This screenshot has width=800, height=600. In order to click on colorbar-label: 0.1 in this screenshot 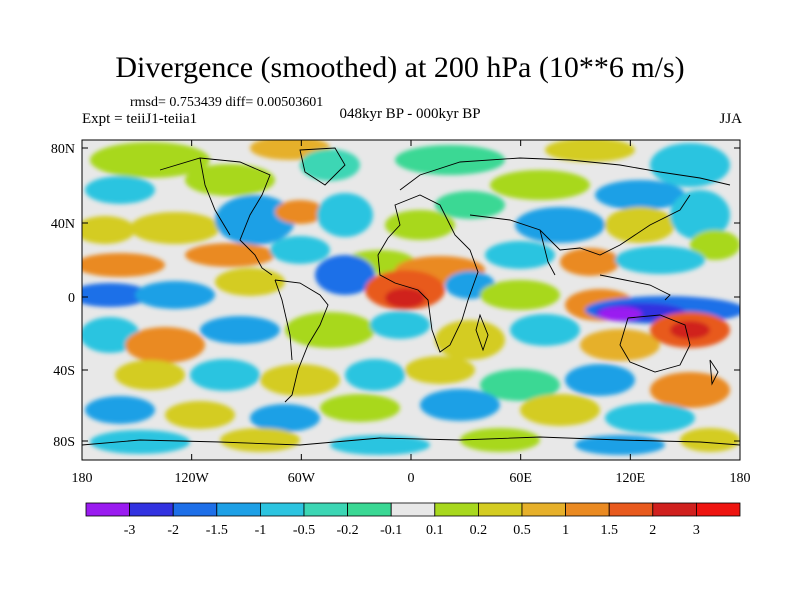, I will do `click(435, 530)`.